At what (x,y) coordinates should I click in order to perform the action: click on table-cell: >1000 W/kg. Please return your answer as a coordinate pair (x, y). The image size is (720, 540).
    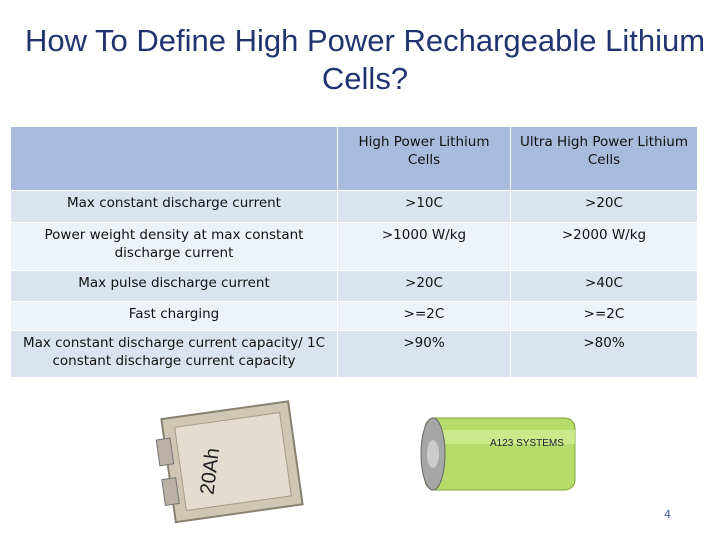
    Looking at the image, I should click on (424, 246).